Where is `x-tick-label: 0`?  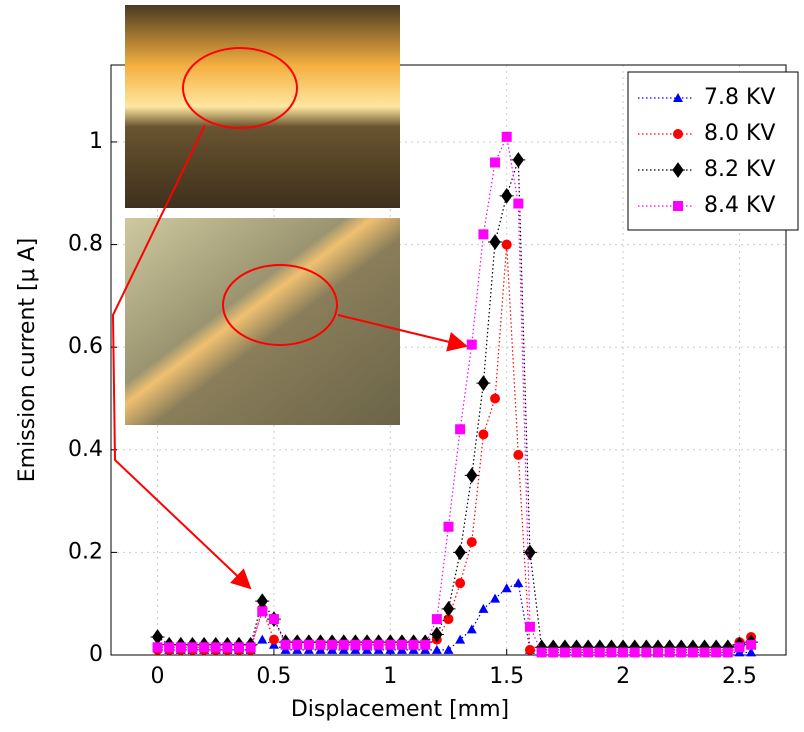
x-tick-label: 0 is located at coordinates (158, 676).